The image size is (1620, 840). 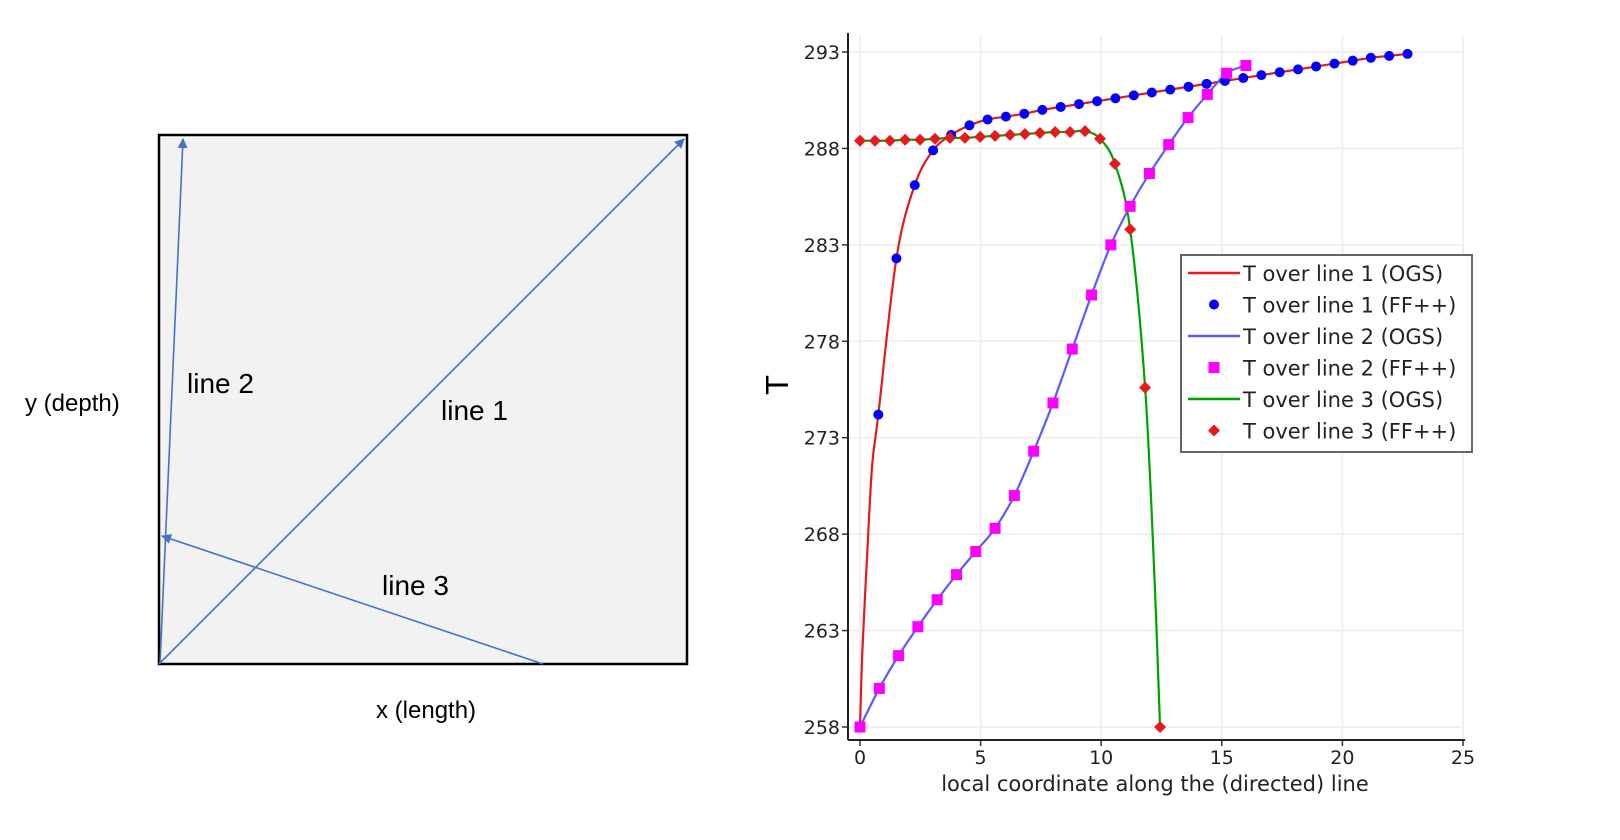 I want to click on y-tick-label: 258, so click(x=822, y=728).